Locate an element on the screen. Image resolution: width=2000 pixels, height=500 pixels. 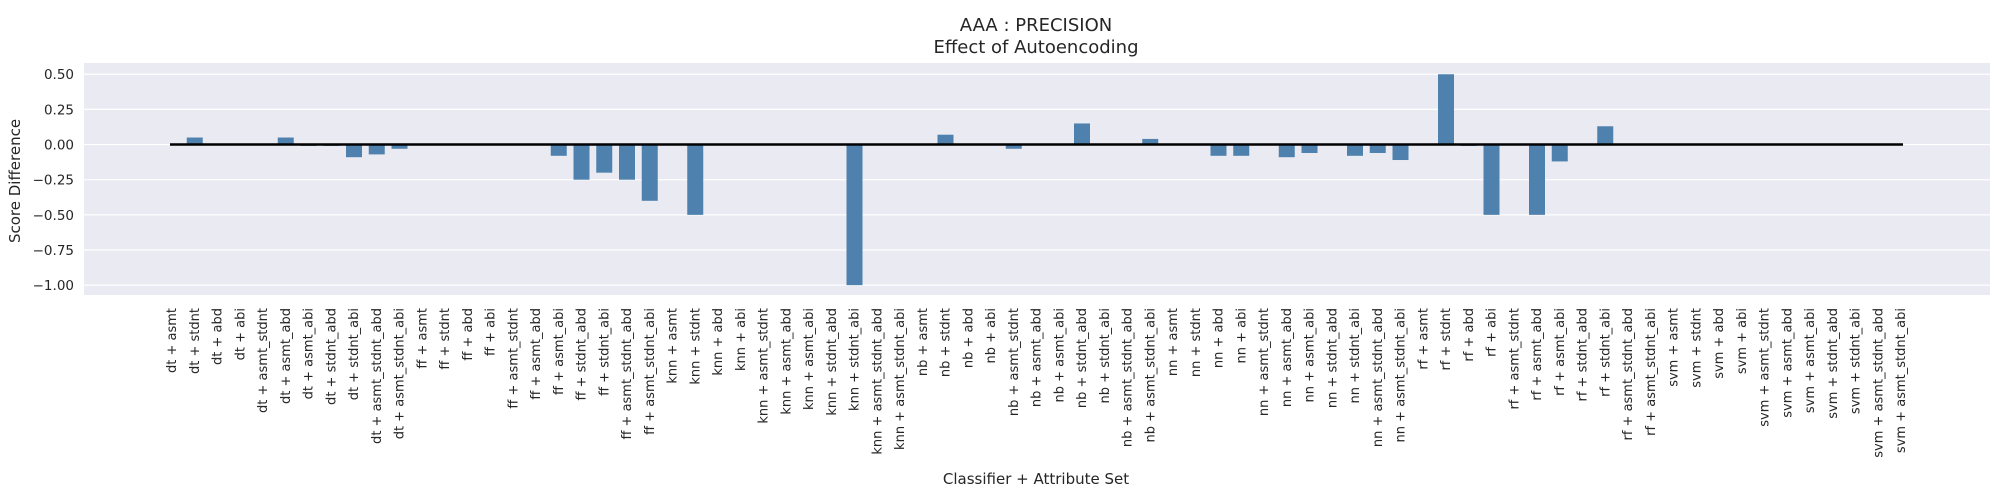
y-tick-label: 0.50 is located at coordinates (59, 75).